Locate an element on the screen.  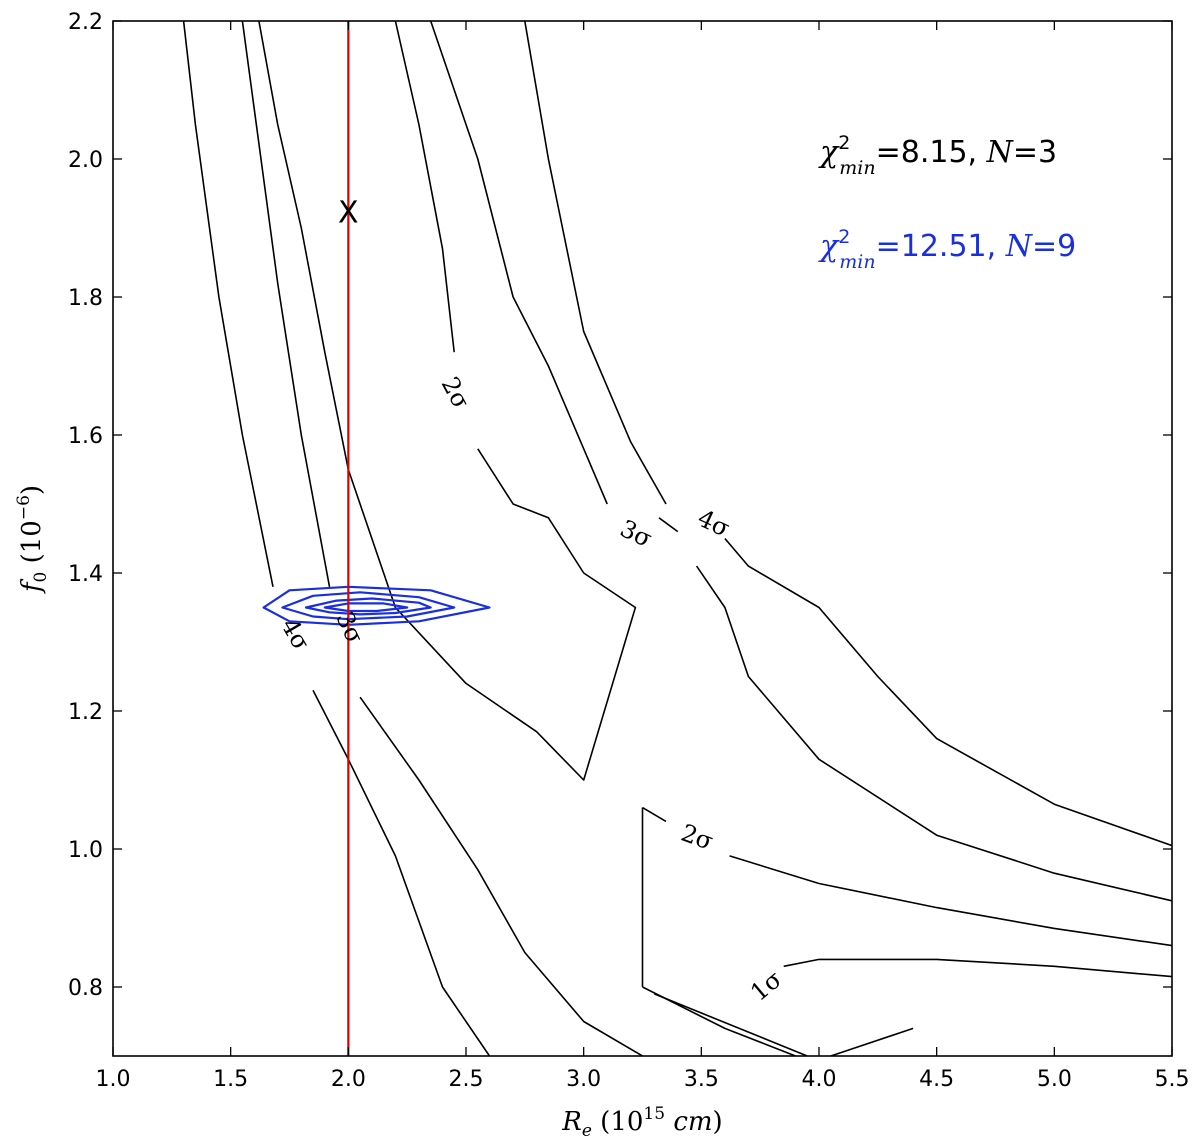
y-tick-label-1: 1.0 is located at coordinates (85, 850).